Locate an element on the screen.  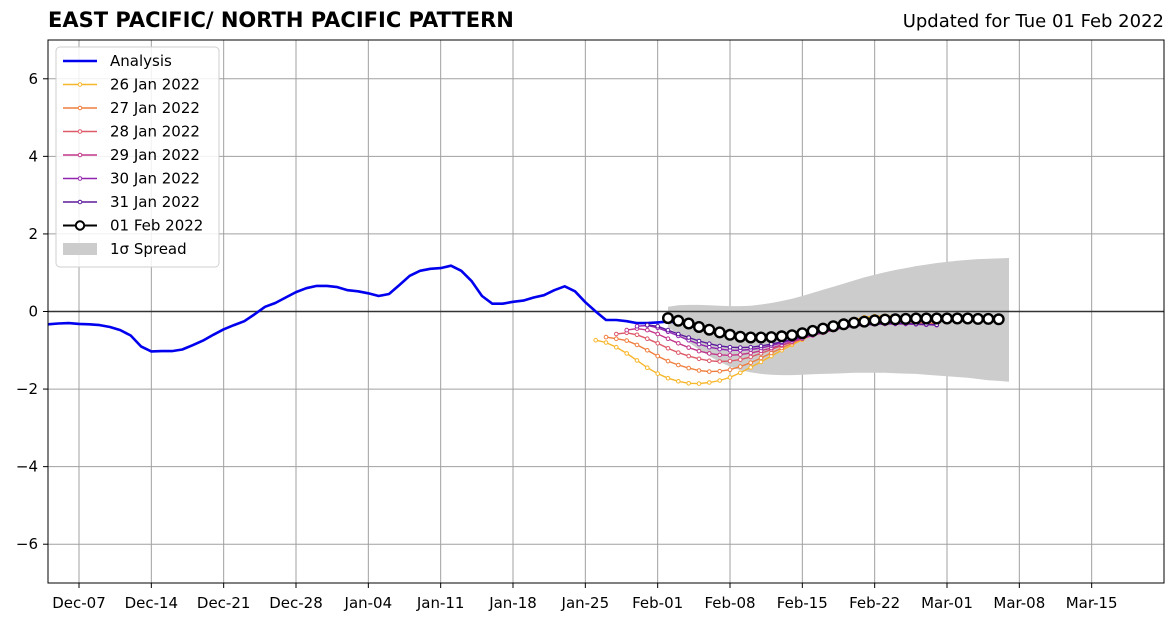
y-tick-label: 0 is located at coordinates (33, 312).